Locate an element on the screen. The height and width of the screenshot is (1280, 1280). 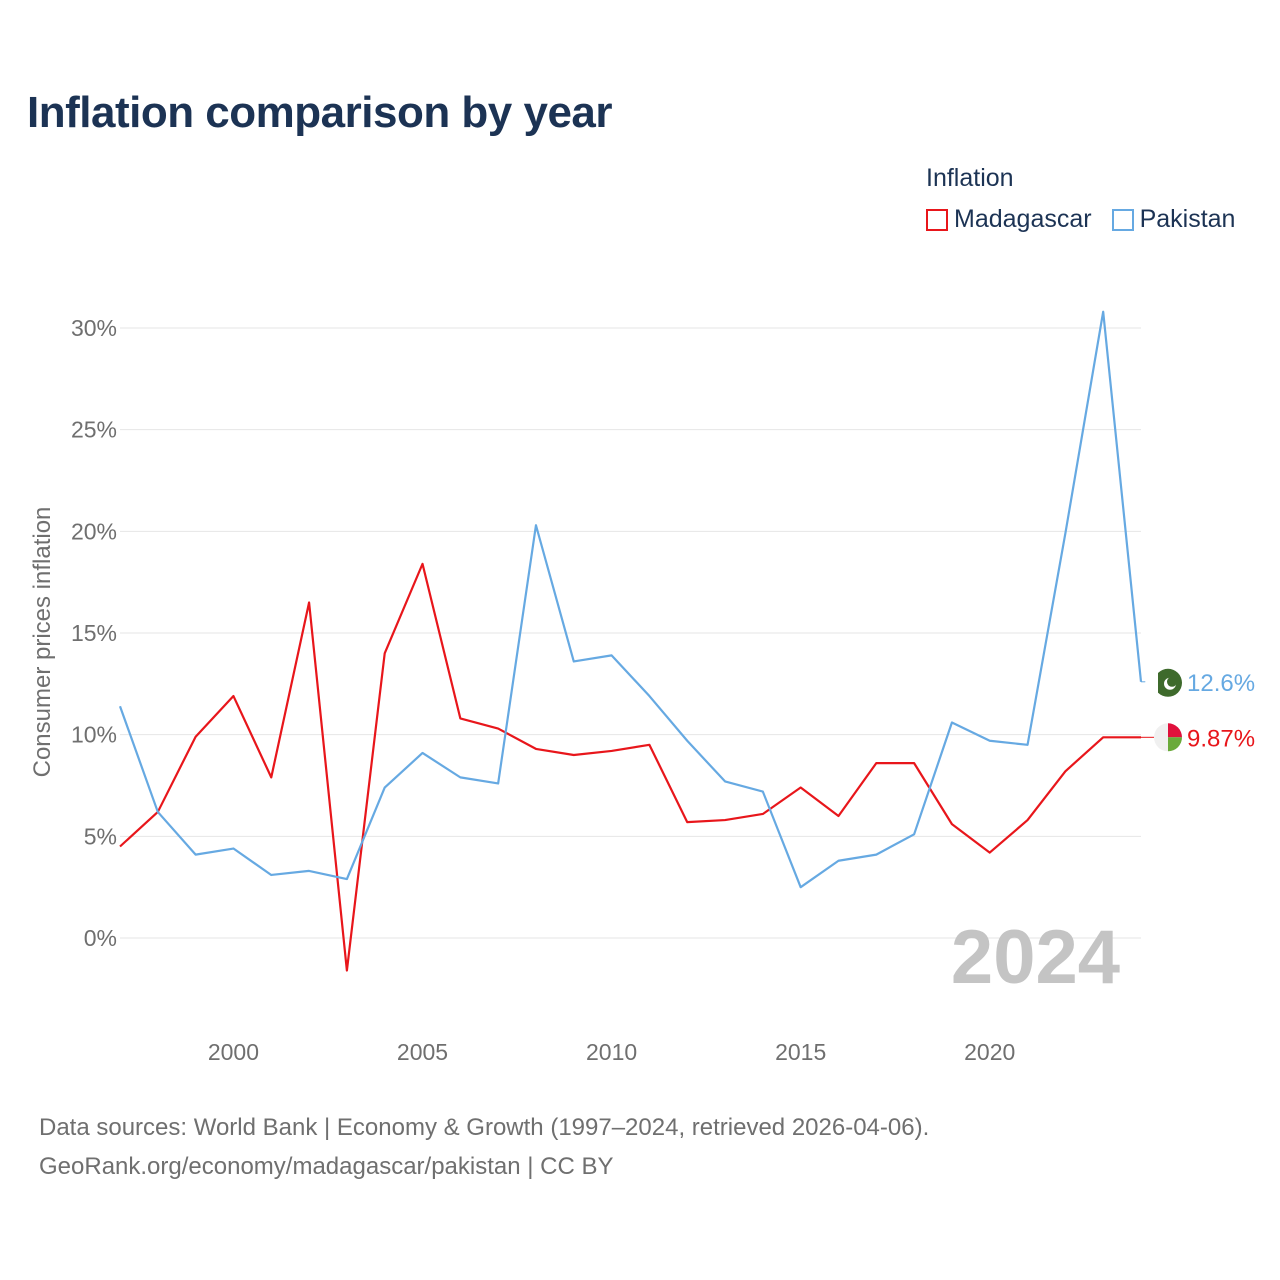
chart-title: Inflation comparison by year is located at coordinates (320, 112).